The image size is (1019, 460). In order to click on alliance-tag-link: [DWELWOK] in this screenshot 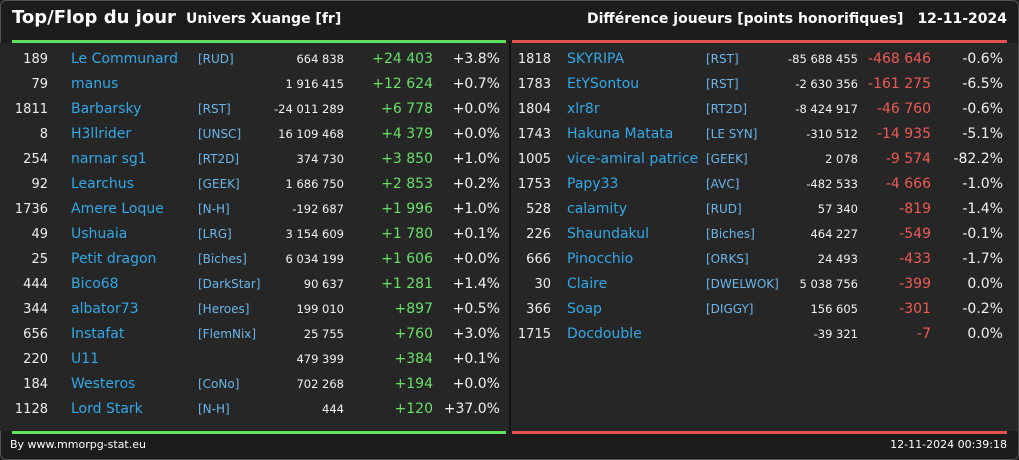, I will do `click(742, 284)`.